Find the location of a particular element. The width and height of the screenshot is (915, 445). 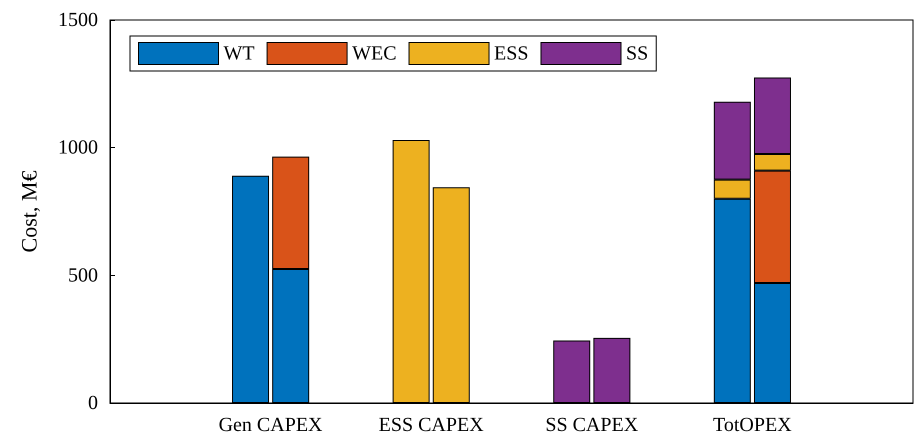

x-tick-label: SS CAPEX is located at coordinates (592, 425).